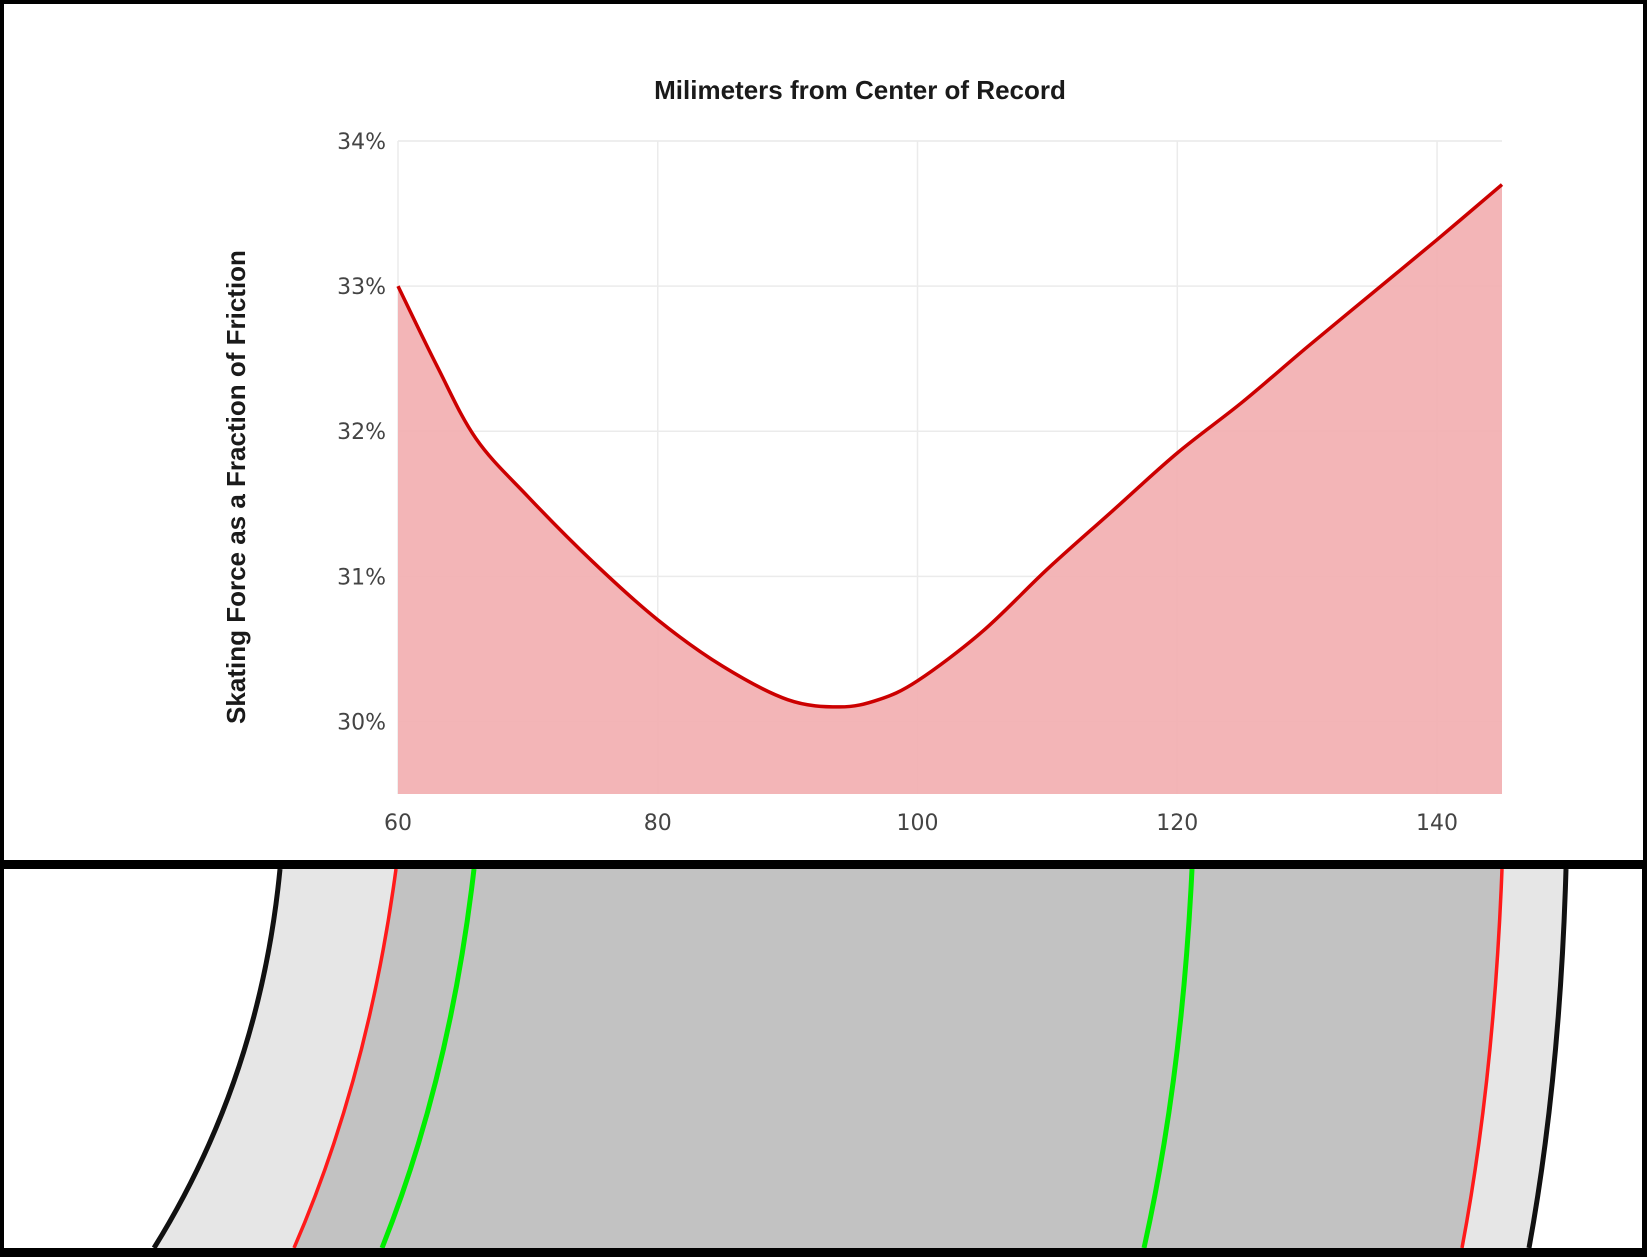 Image resolution: width=1647 pixels, height=1257 pixels. What do you see at coordinates (1168, 1058) in the screenshot?
I see `green-groove-outer` at bounding box center [1168, 1058].